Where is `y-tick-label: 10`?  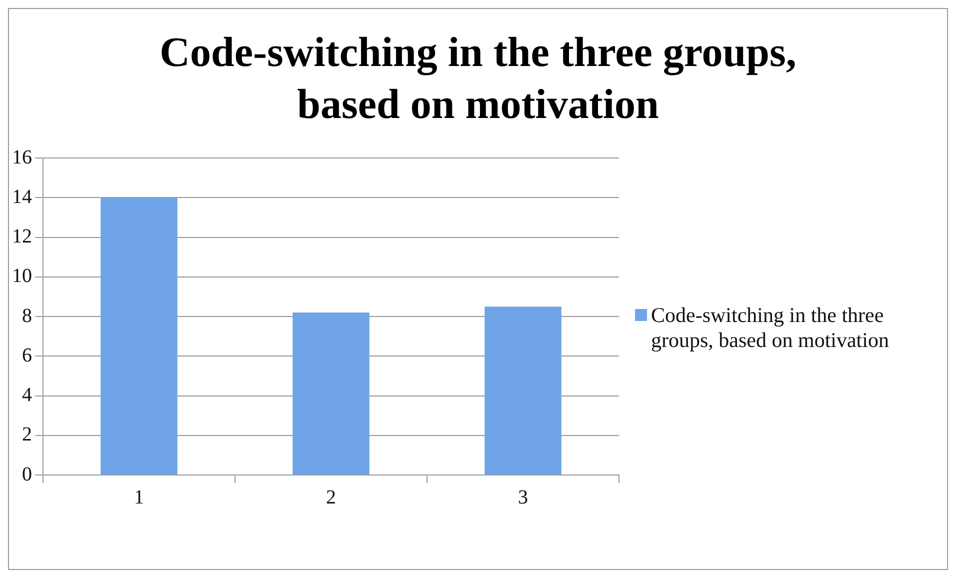 y-tick-label: 10 is located at coordinates (22, 276).